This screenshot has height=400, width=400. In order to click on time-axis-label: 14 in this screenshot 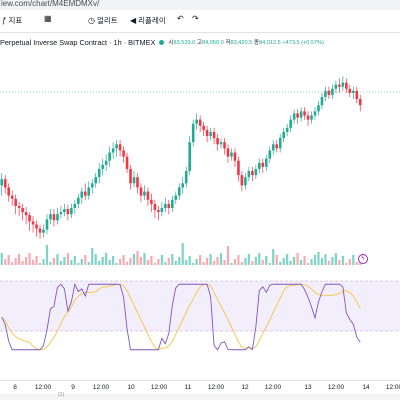, I will do `click(366, 387)`.